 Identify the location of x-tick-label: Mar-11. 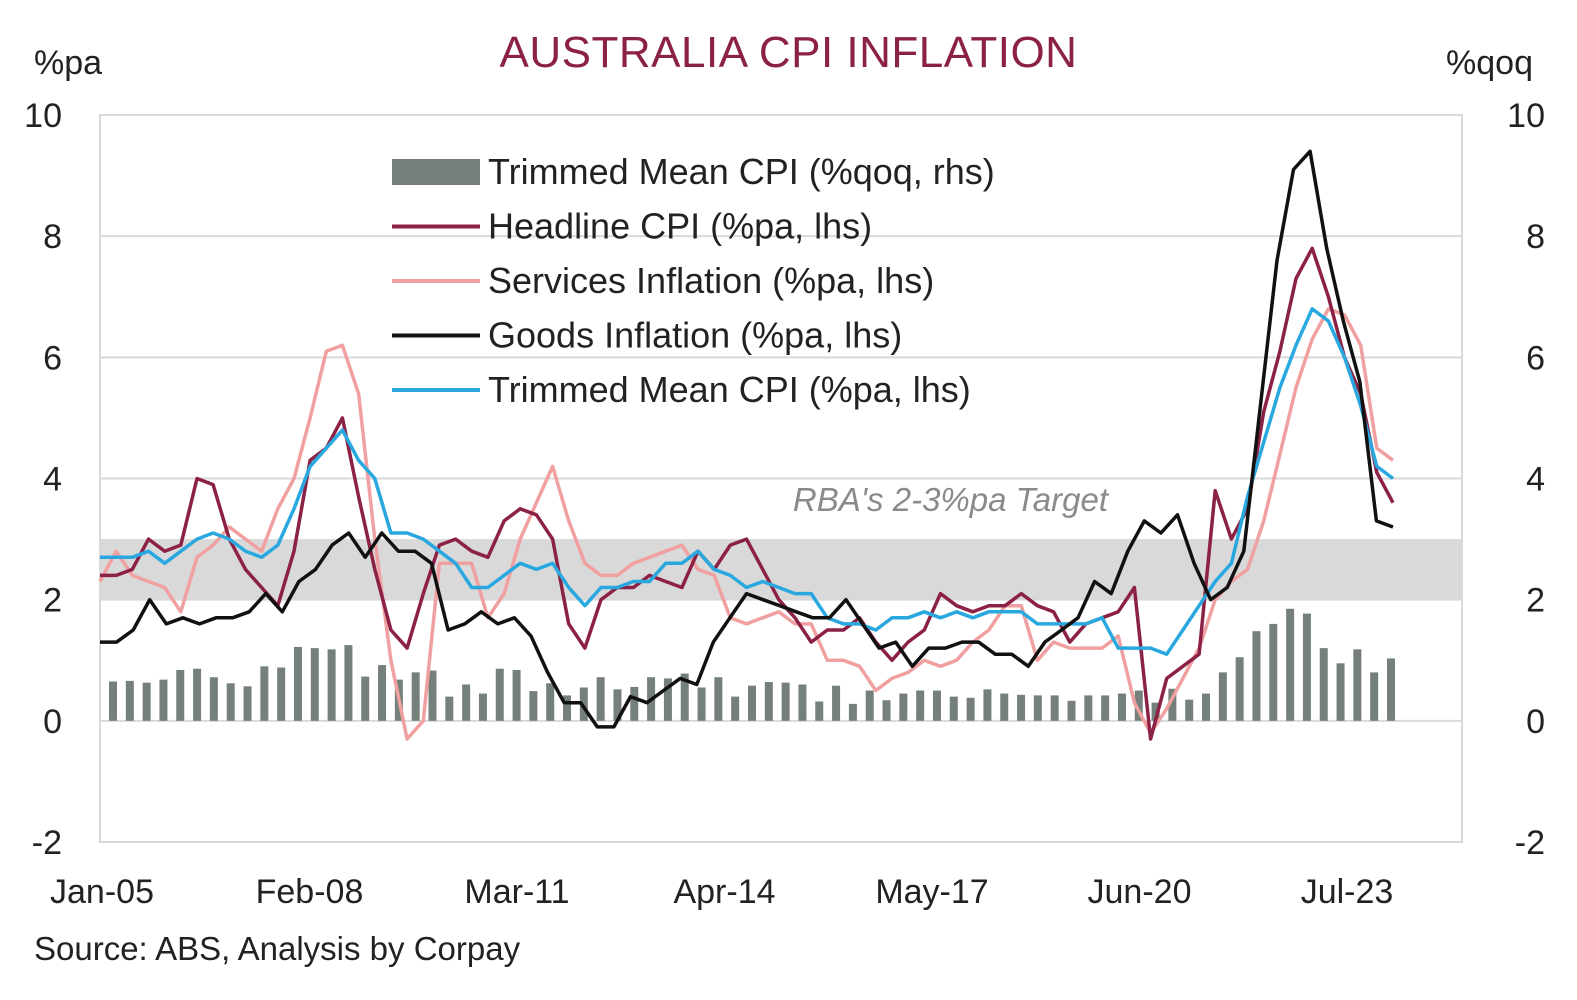
(516, 892).